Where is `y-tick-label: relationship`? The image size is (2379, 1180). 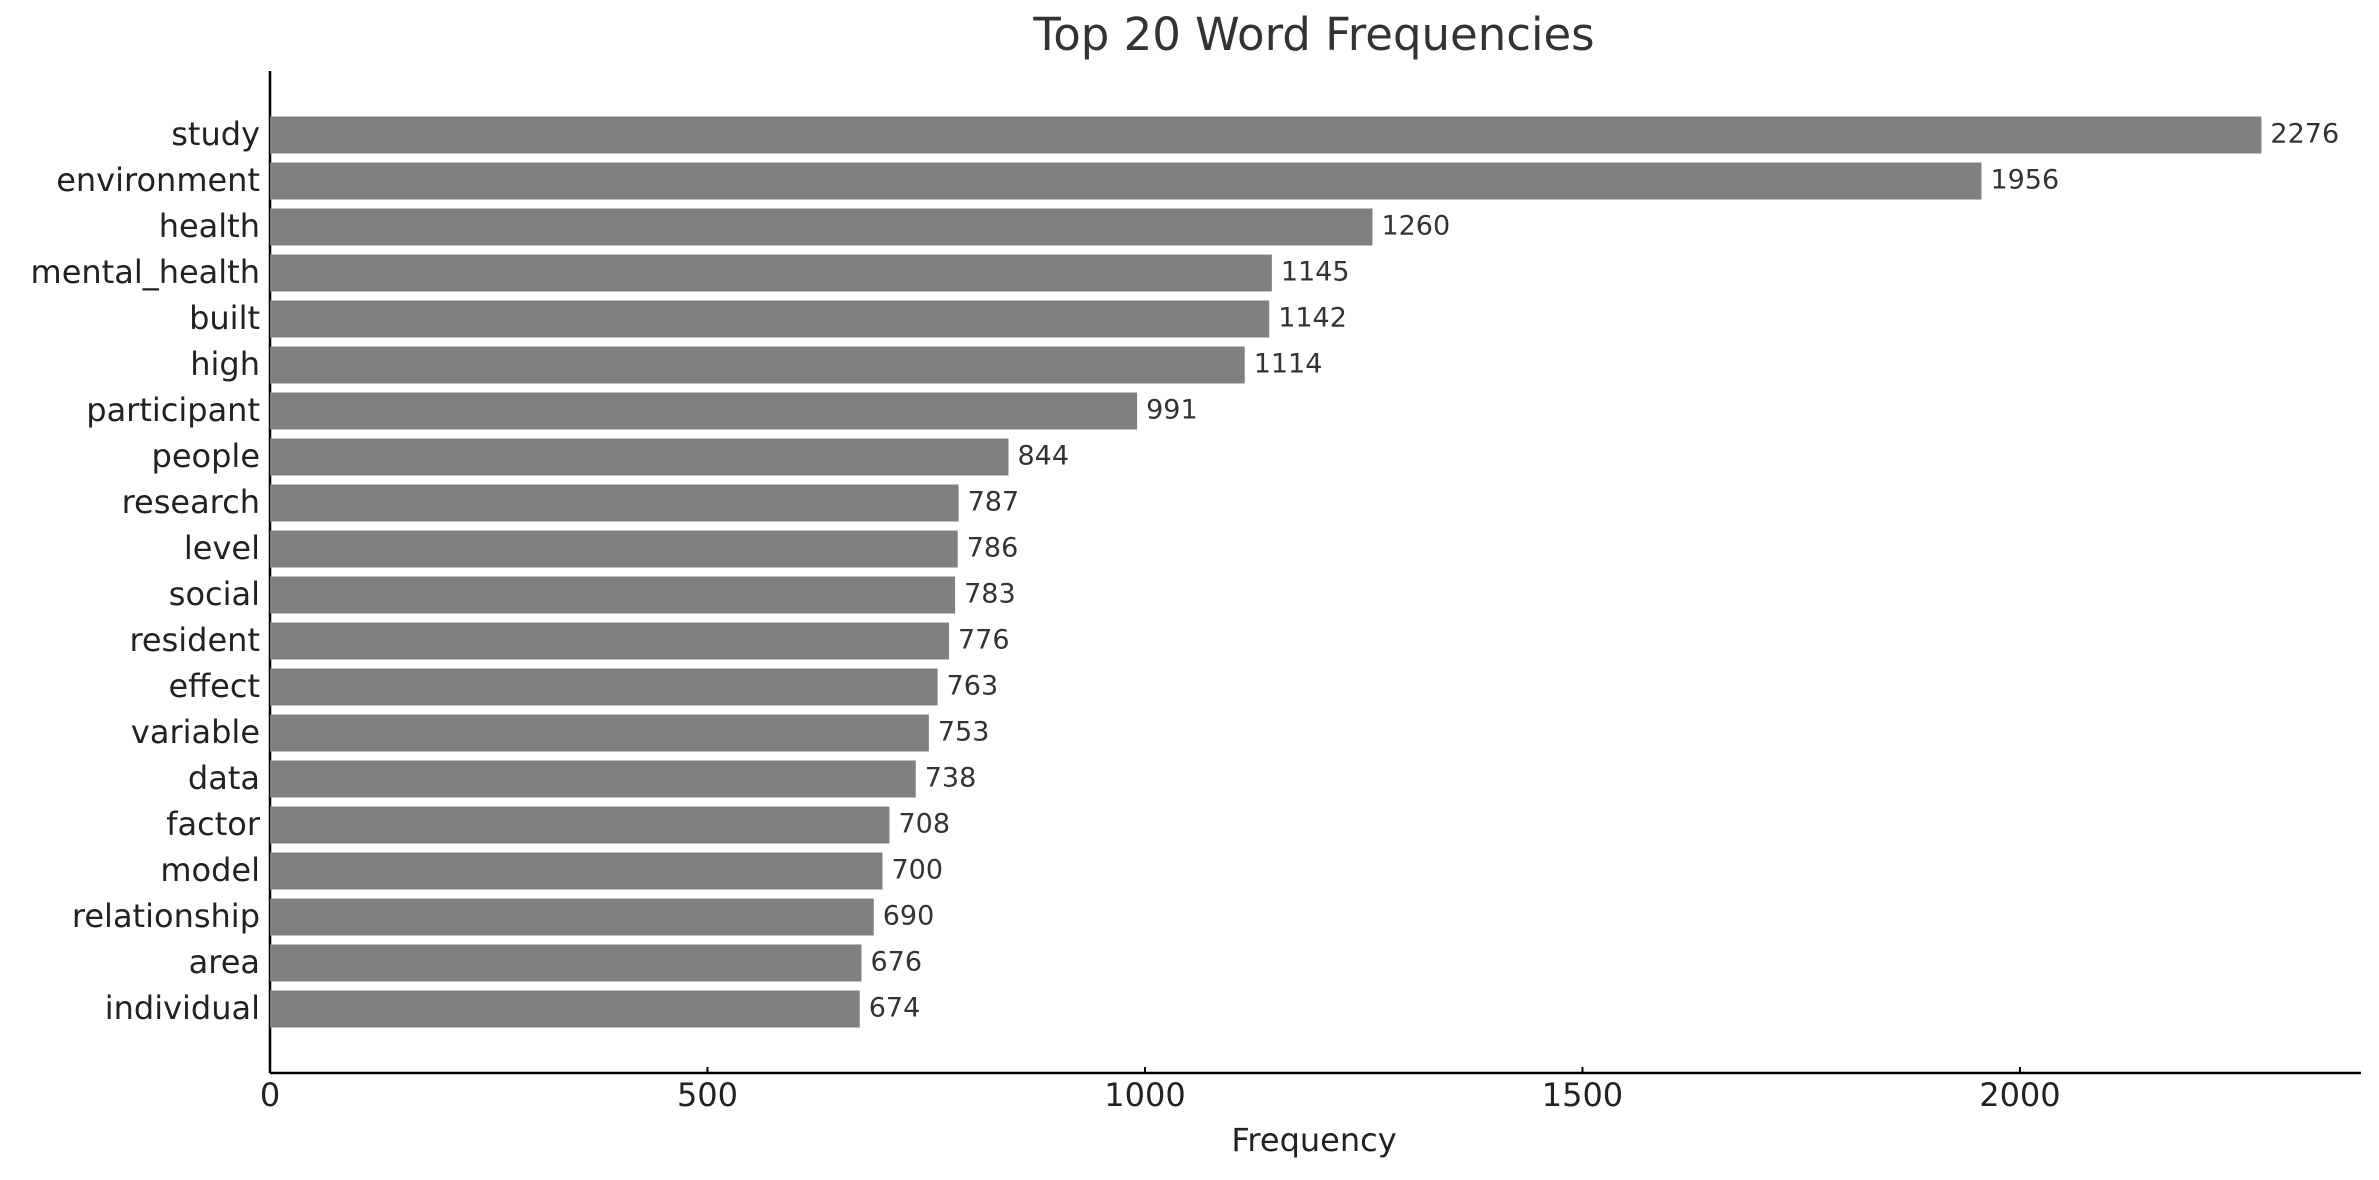
y-tick-label: relationship is located at coordinates (166, 916).